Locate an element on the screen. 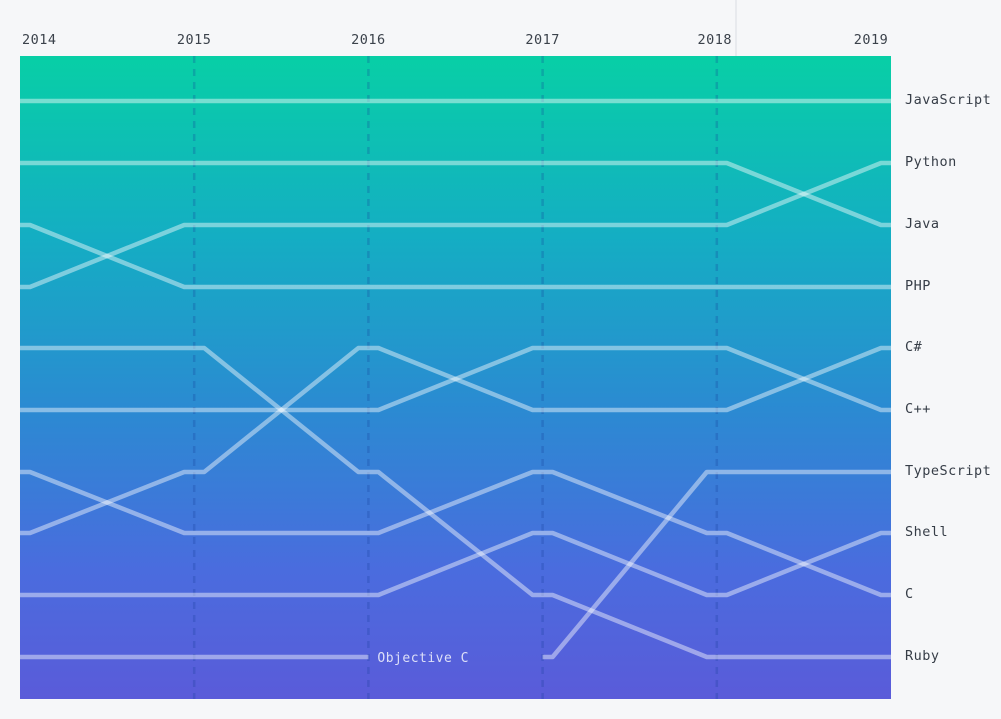 This screenshot has height=719, width=1001. language-label-c: C is located at coordinates (909, 594).